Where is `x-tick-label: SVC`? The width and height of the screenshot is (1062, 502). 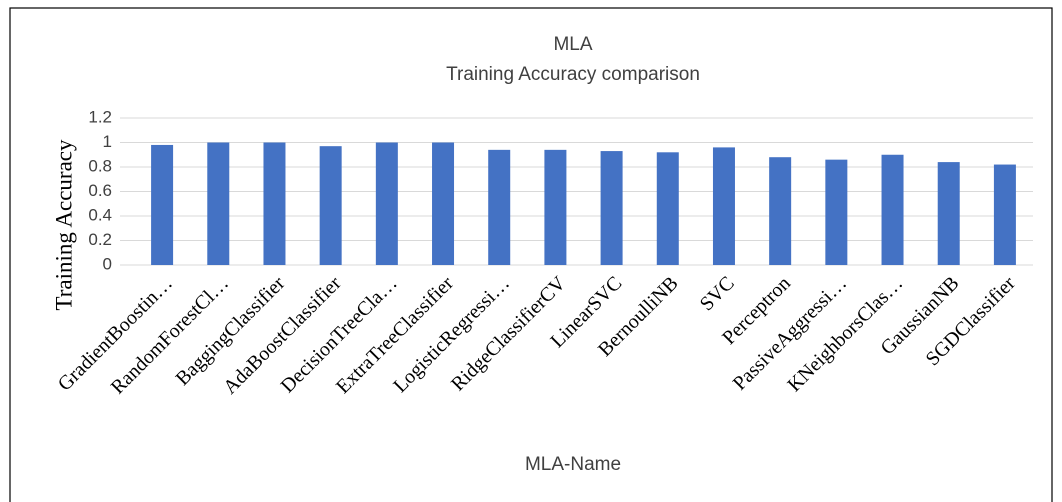 x-tick-label: SVC is located at coordinates (717, 293).